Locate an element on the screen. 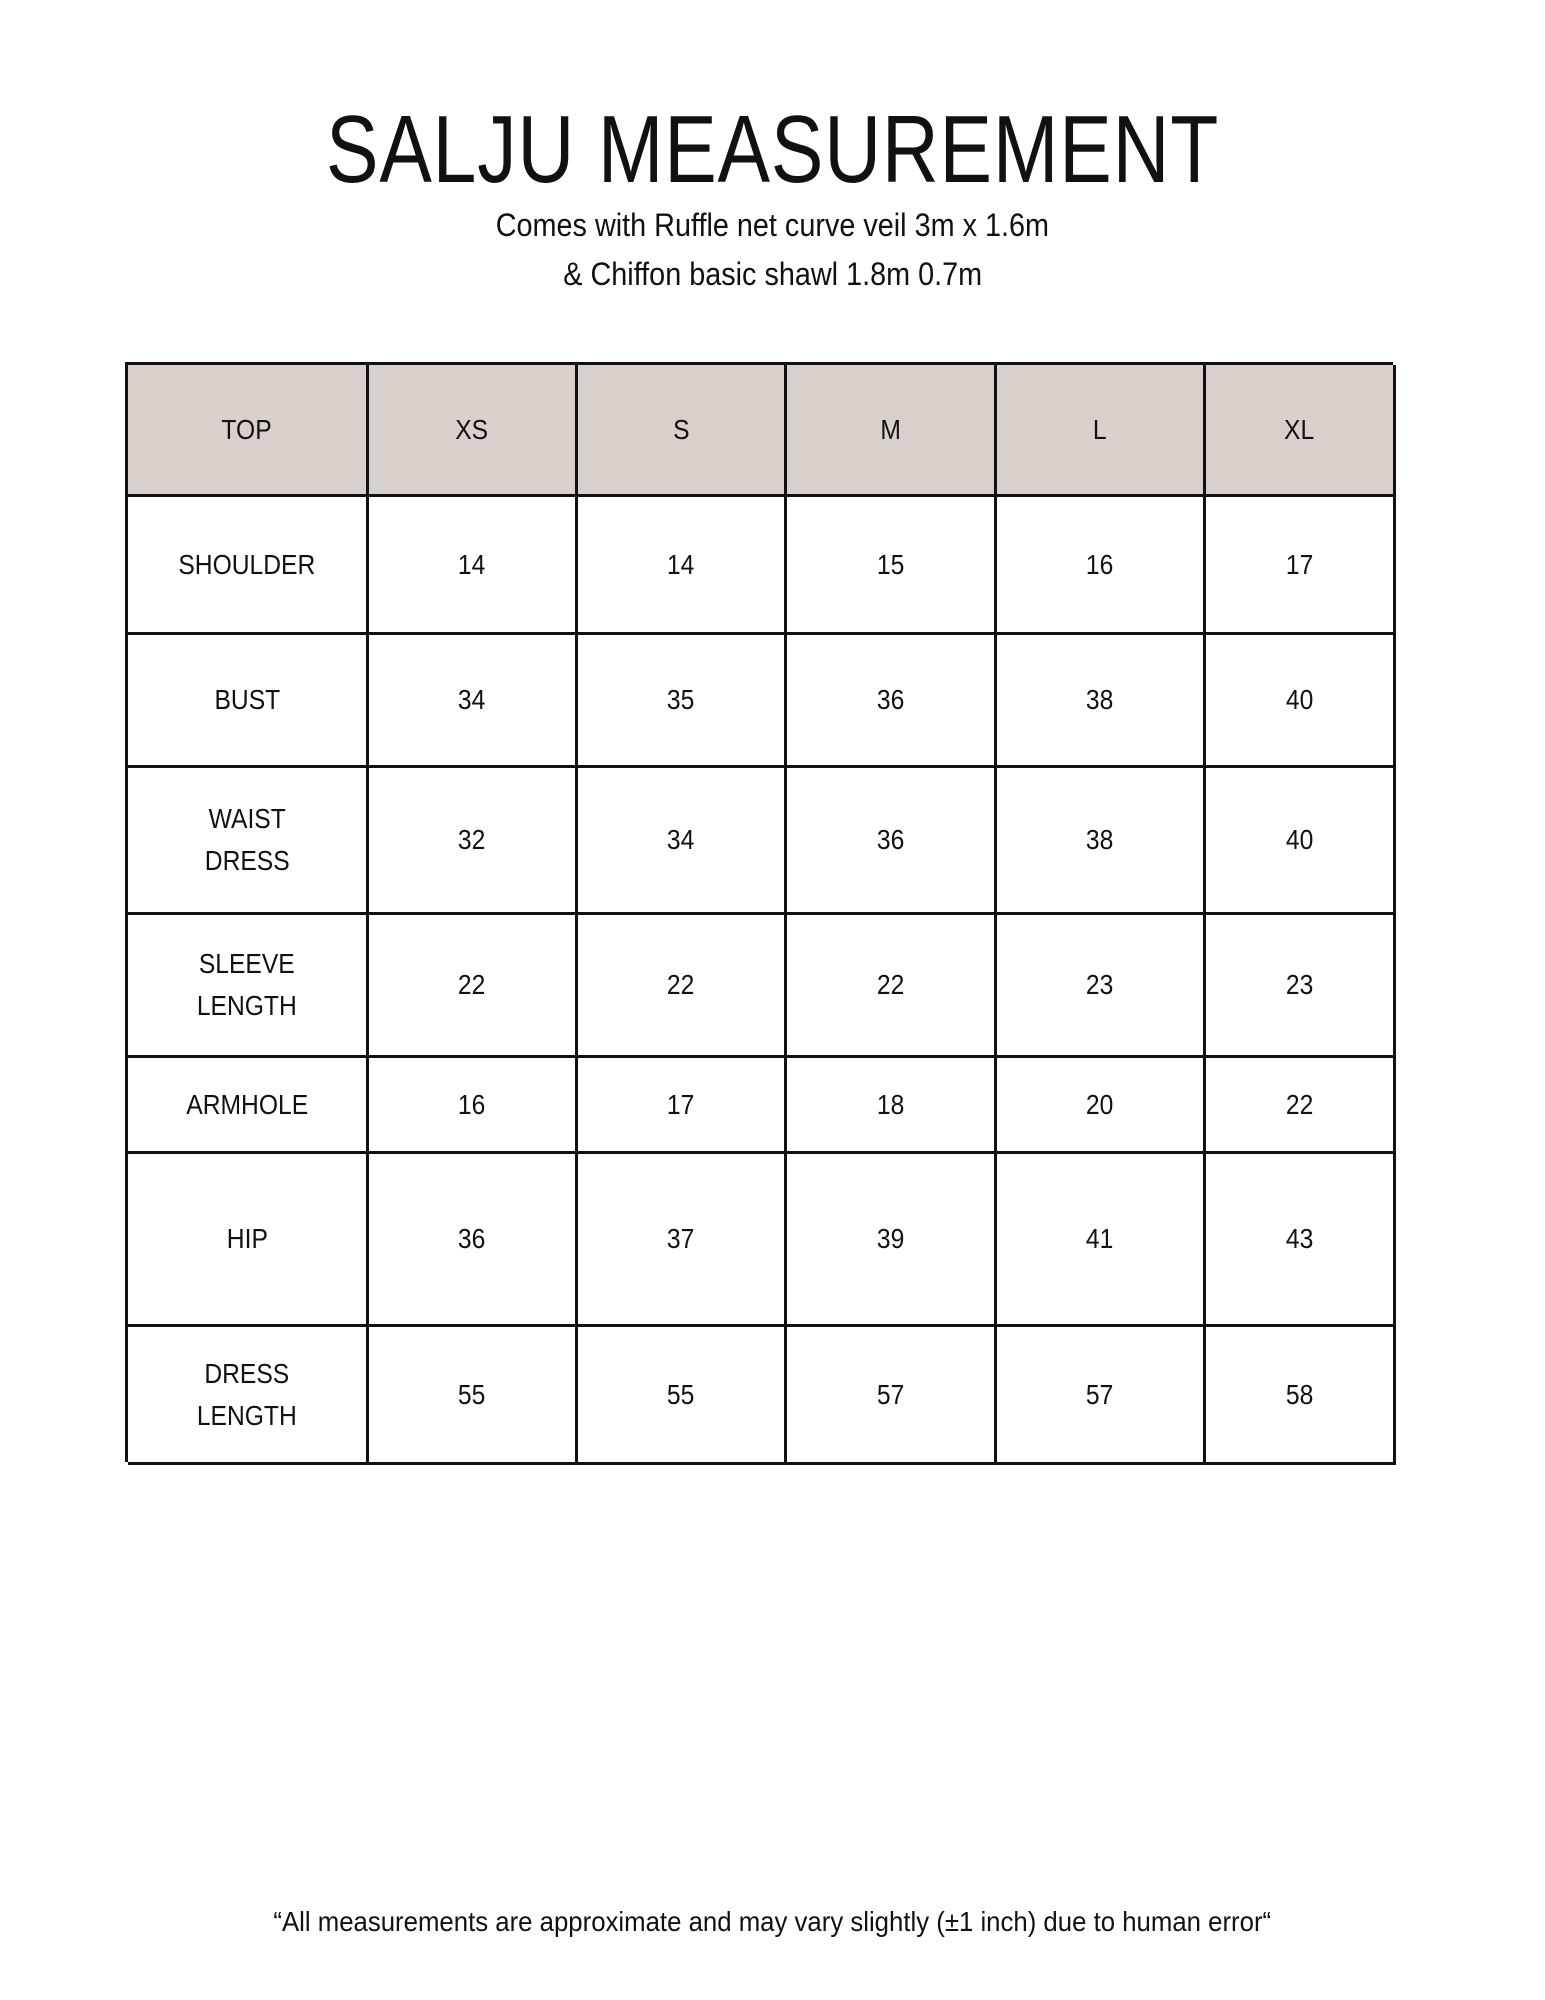 This screenshot has height=2000, width=1545. value-cell: 18 is located at coordinates (892, 1106).